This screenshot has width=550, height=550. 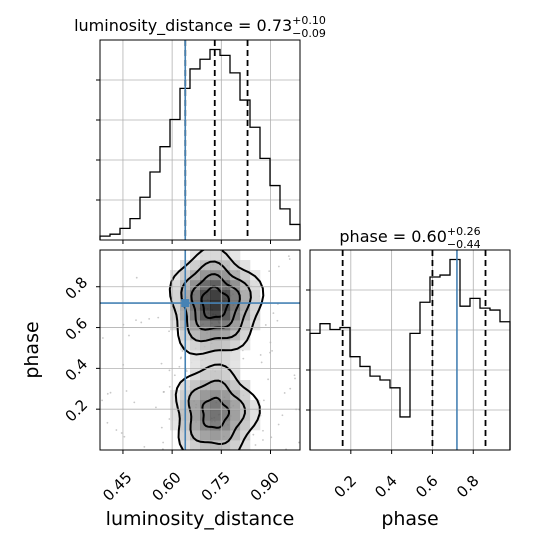 What do you see at coordinates (166, 486) in the screenshot?
I see `joint-x-tick-label: 0.60` at bounding box center [166, 486].